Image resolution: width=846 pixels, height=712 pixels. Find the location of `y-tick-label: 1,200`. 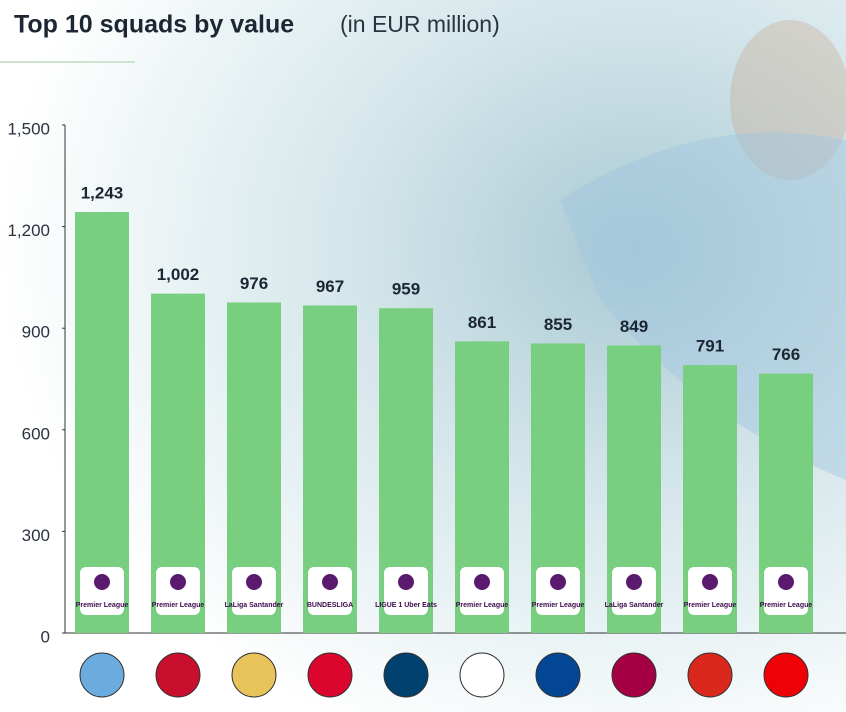

y-tick-label: 1,200 is located at coordinates (28, 230).